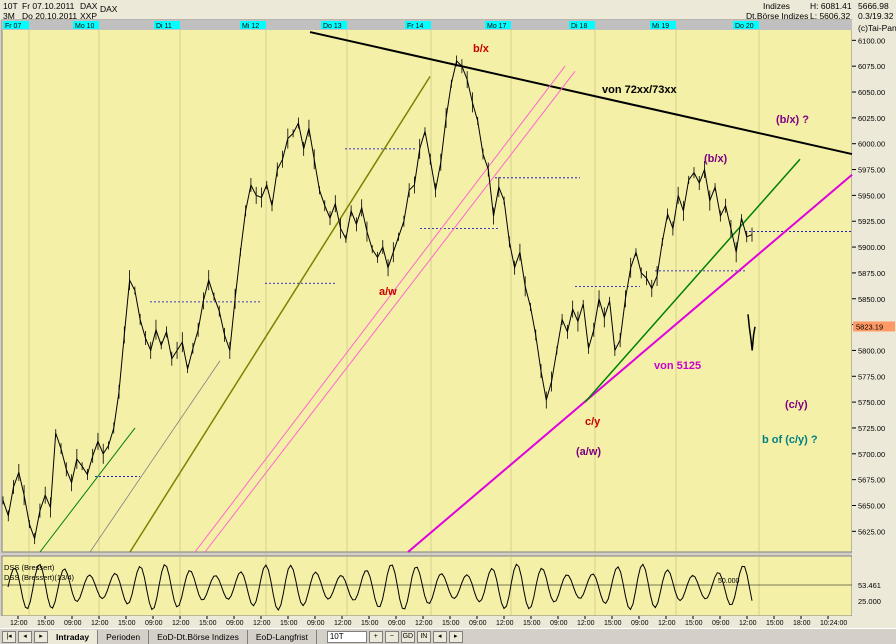 The width and height of the screenshot is (896, 644). I want to click on dss-level-label: 50.000, so click(729, 581).